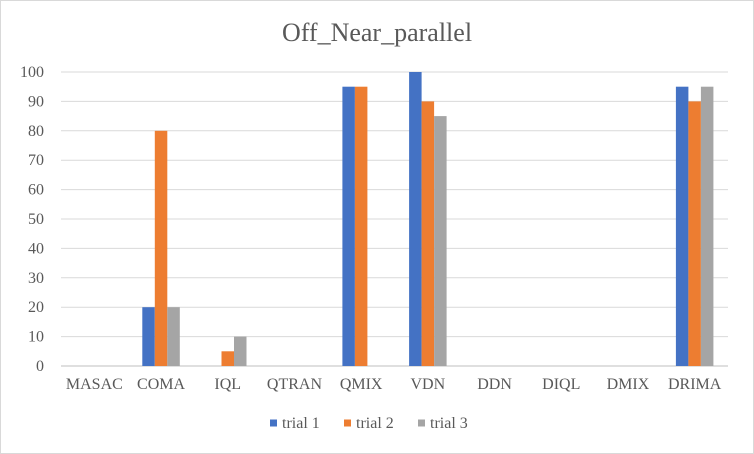 The height and width of the screenshot is (454, 754). I want to click on legend-label: trial 1, so click(301, 423).